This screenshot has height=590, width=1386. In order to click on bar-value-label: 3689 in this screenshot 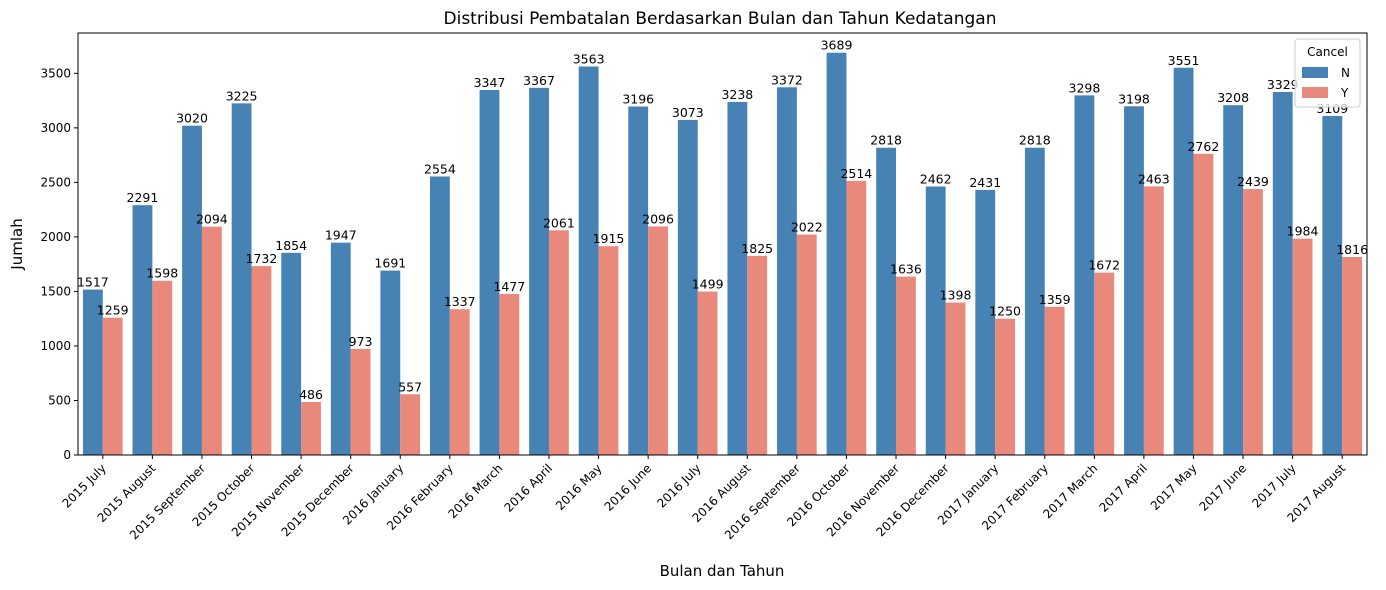, I will do `click(837, 45)`.